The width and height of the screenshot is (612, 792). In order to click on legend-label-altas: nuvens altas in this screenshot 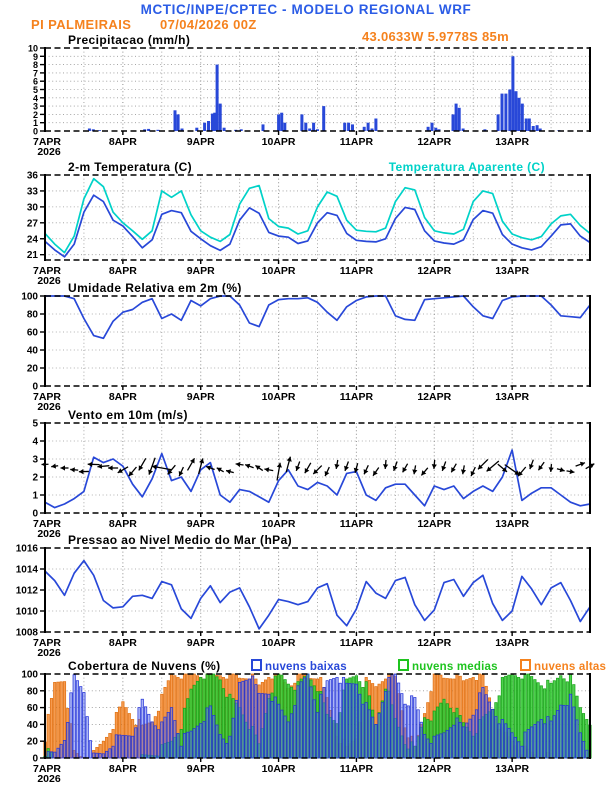, I will do `click(570, 667)`.